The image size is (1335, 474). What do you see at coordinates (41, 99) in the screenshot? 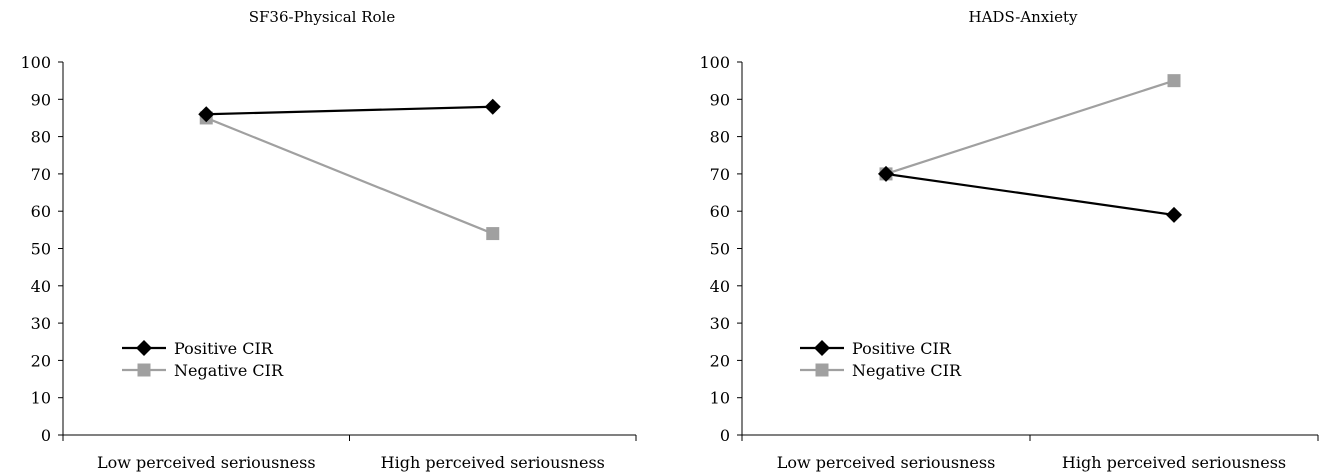
I see `y-tick-label-sf36-90: 90` at bounding box center [41, 99].